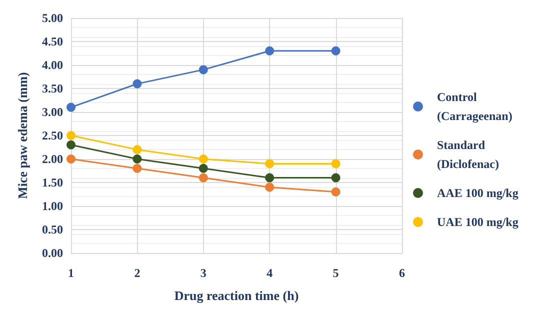 This screenshot has width=550, height=319. Describe the element at coordinates (477, 193) in the screenshot. I see `legend-label: AAE 100 mg/kg` at that location.